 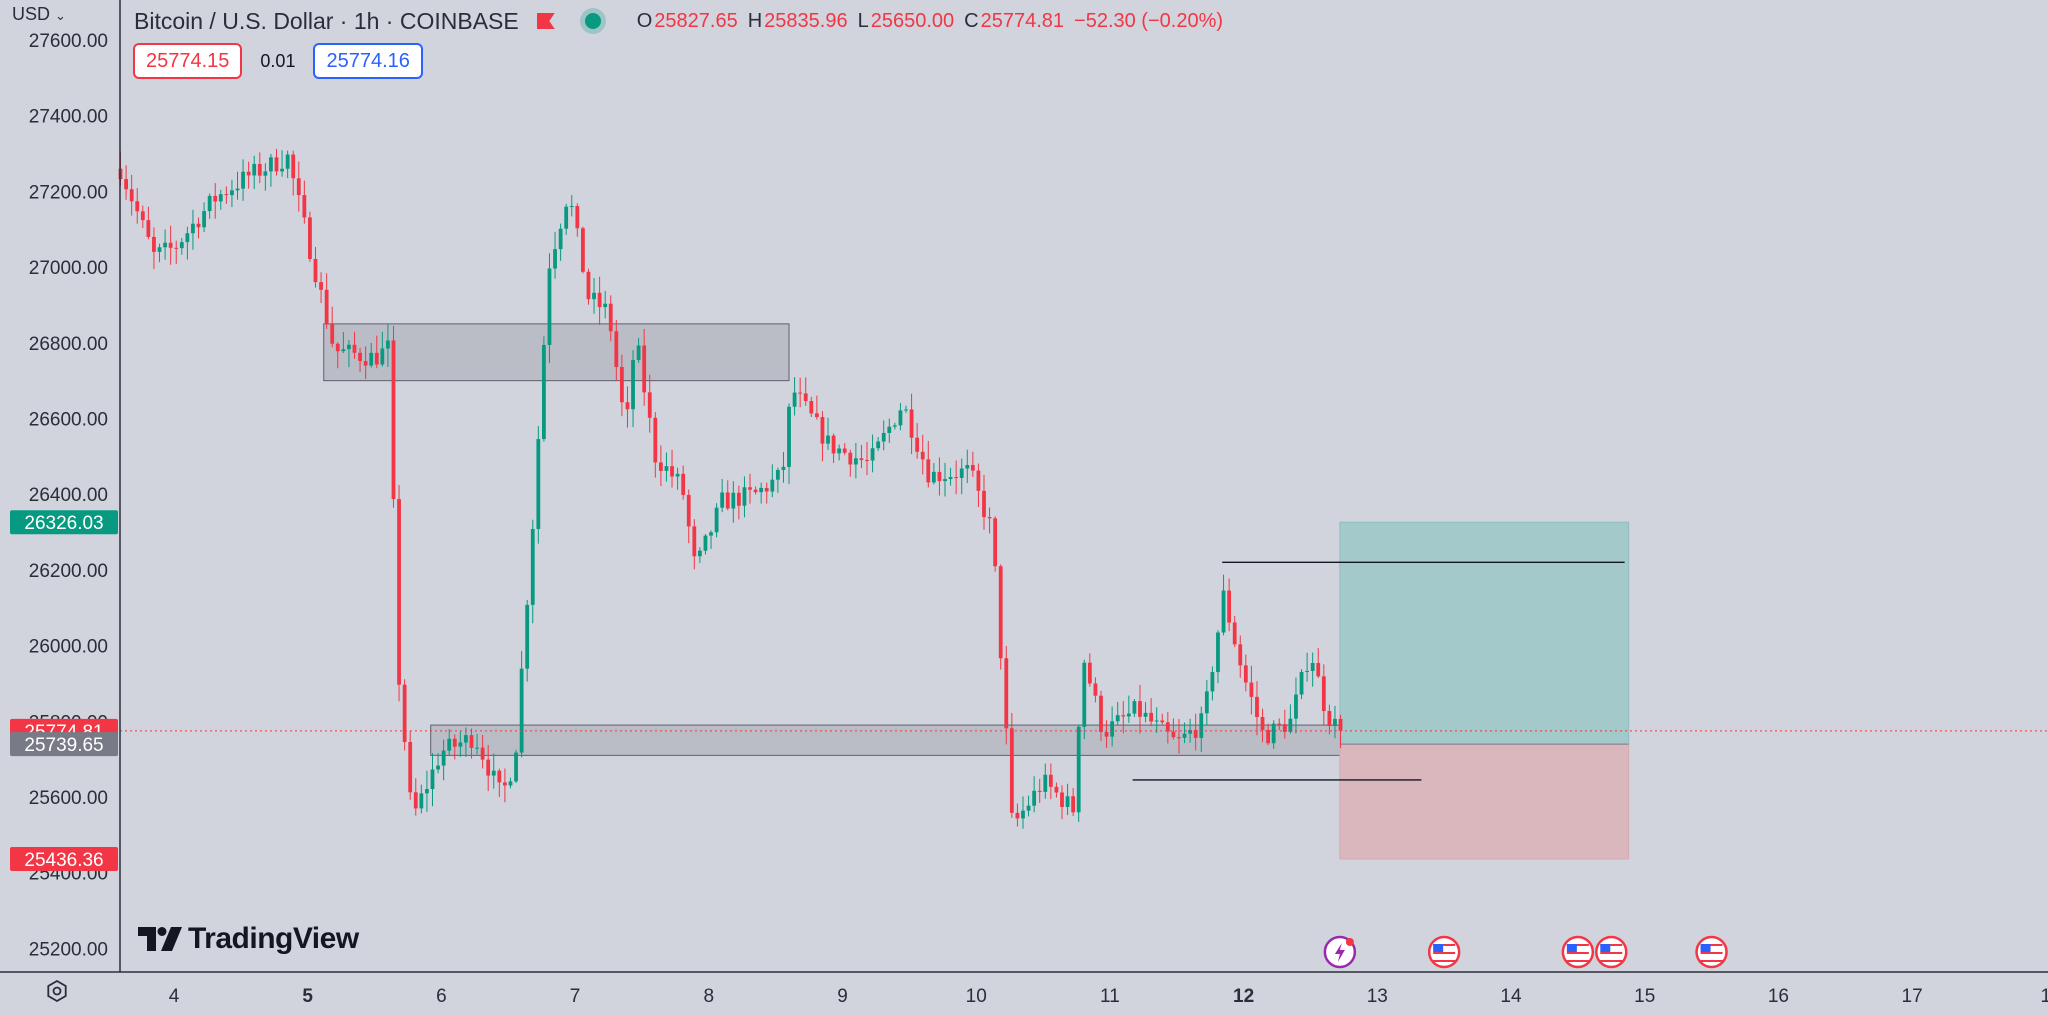 What do you see at coordinates (1340, 952) in the screenshot?
I see `bolt-event-icon` at bounding box center [1340, 952].